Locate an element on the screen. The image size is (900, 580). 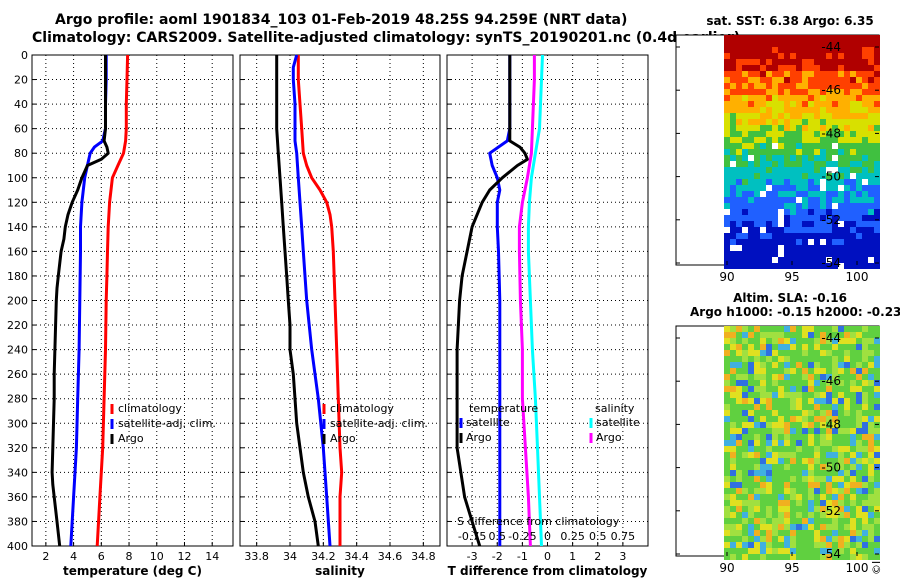
lon-tick-label: 95 is located at coordinates (791, 568).